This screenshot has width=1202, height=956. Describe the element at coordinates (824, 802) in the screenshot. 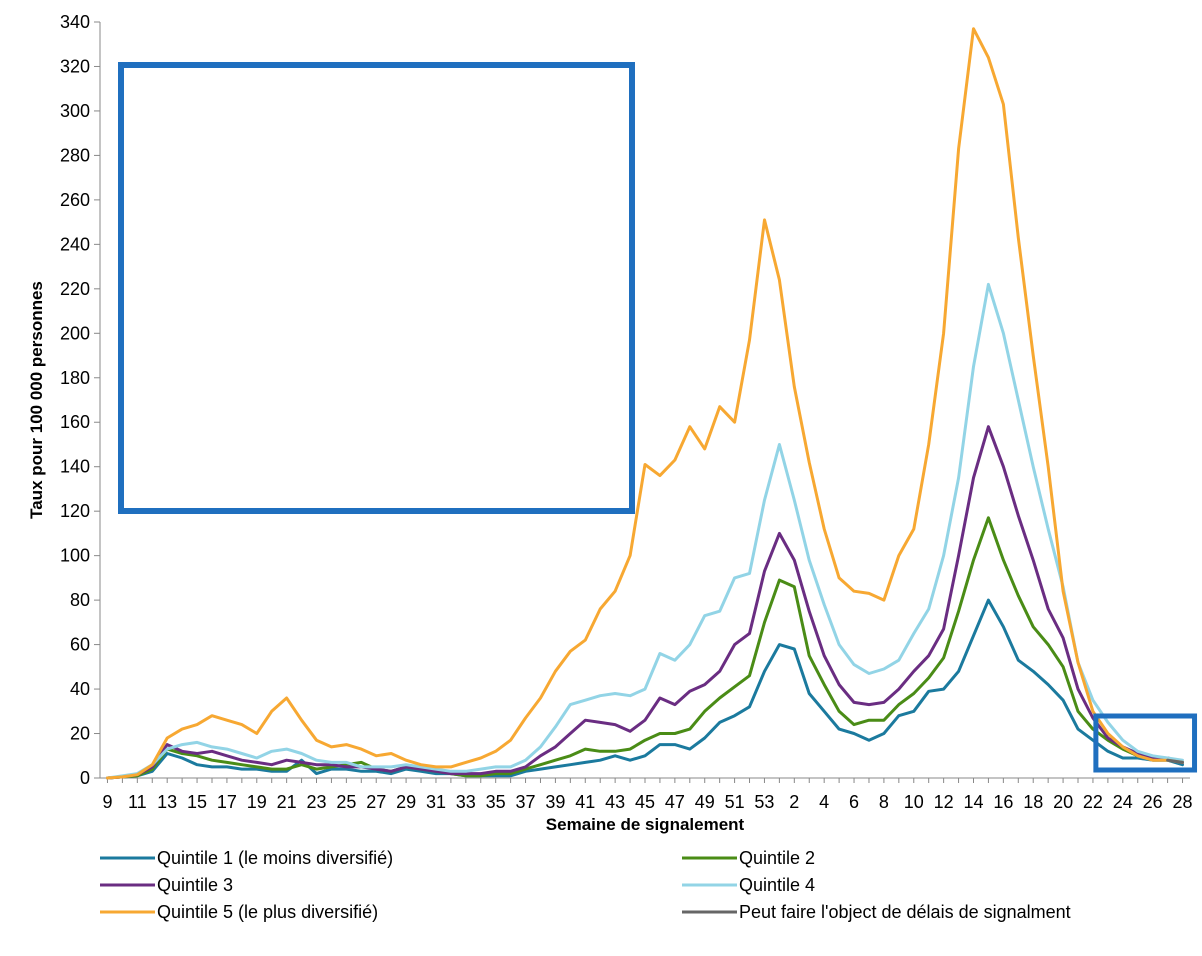

I see `x-tick-label: 4` at that location.